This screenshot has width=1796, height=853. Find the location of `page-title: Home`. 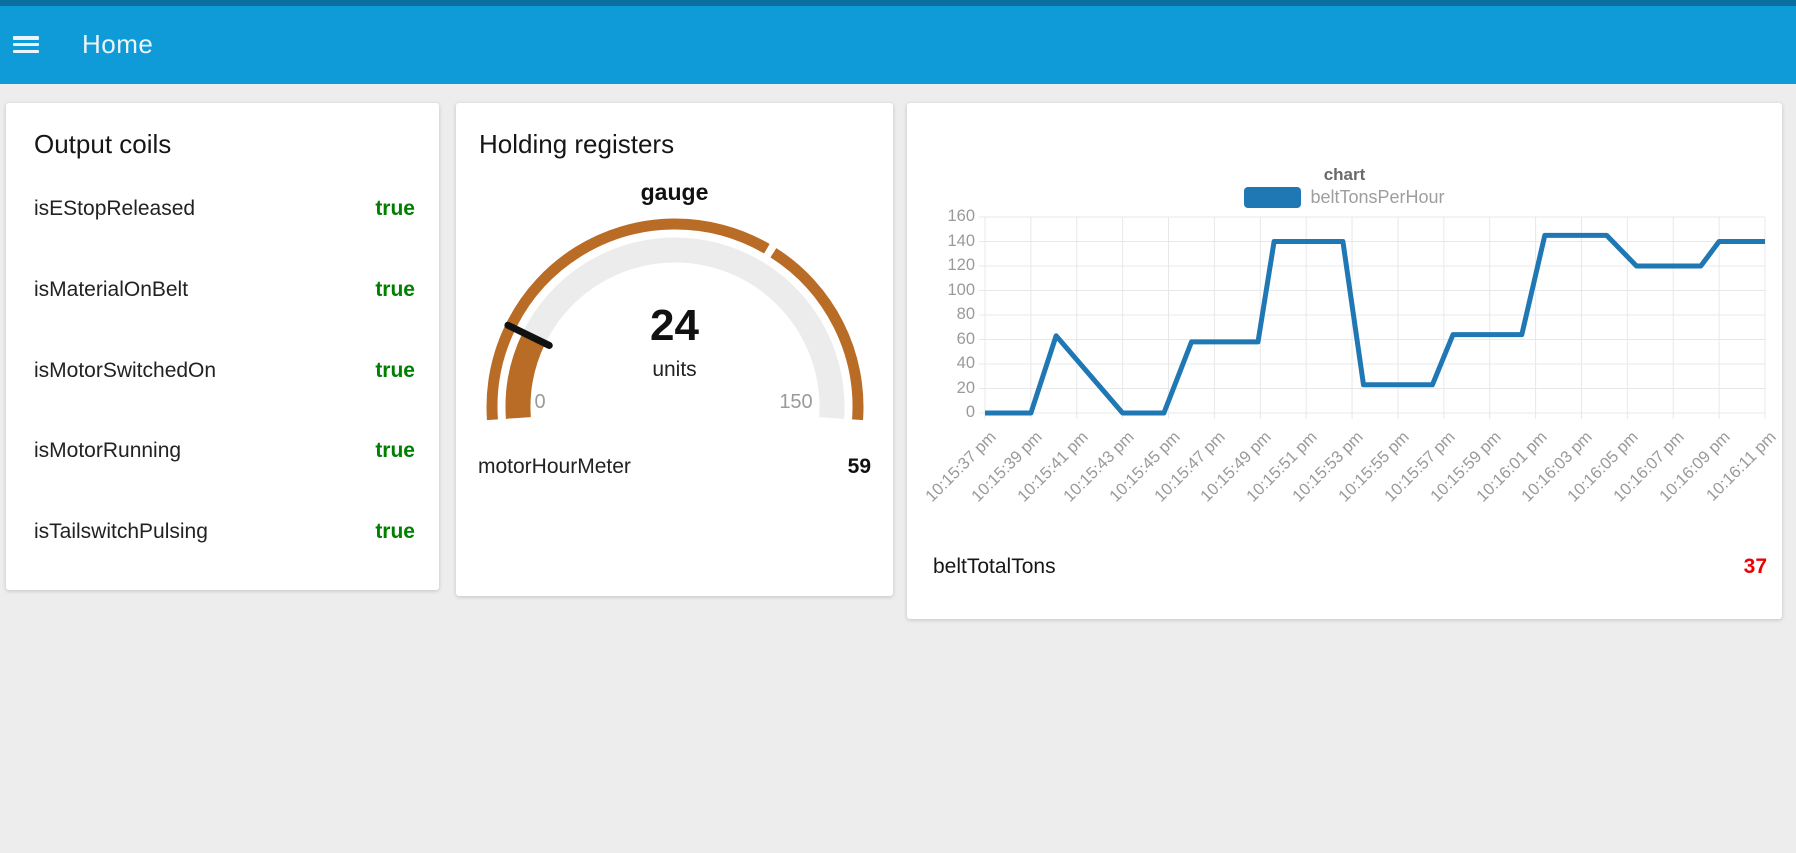

page-title: Home is located at coordinates (118, 44).